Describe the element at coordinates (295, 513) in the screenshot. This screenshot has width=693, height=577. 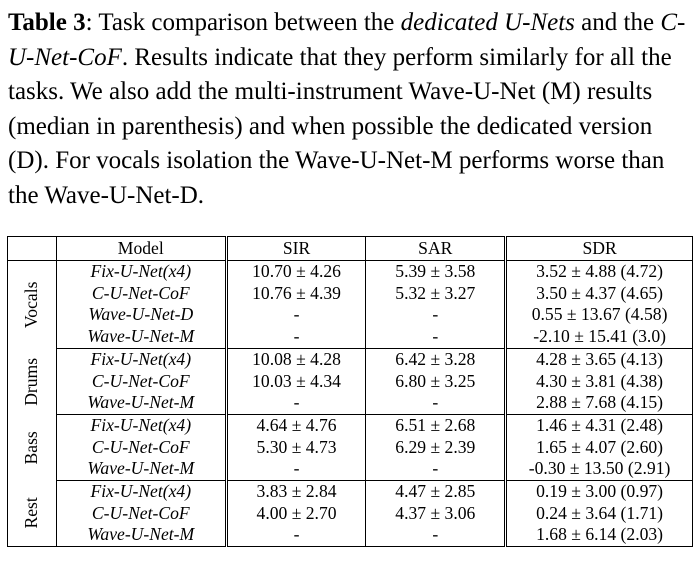
I see `sir-cell: 4.00 ± 2.70` at that location.